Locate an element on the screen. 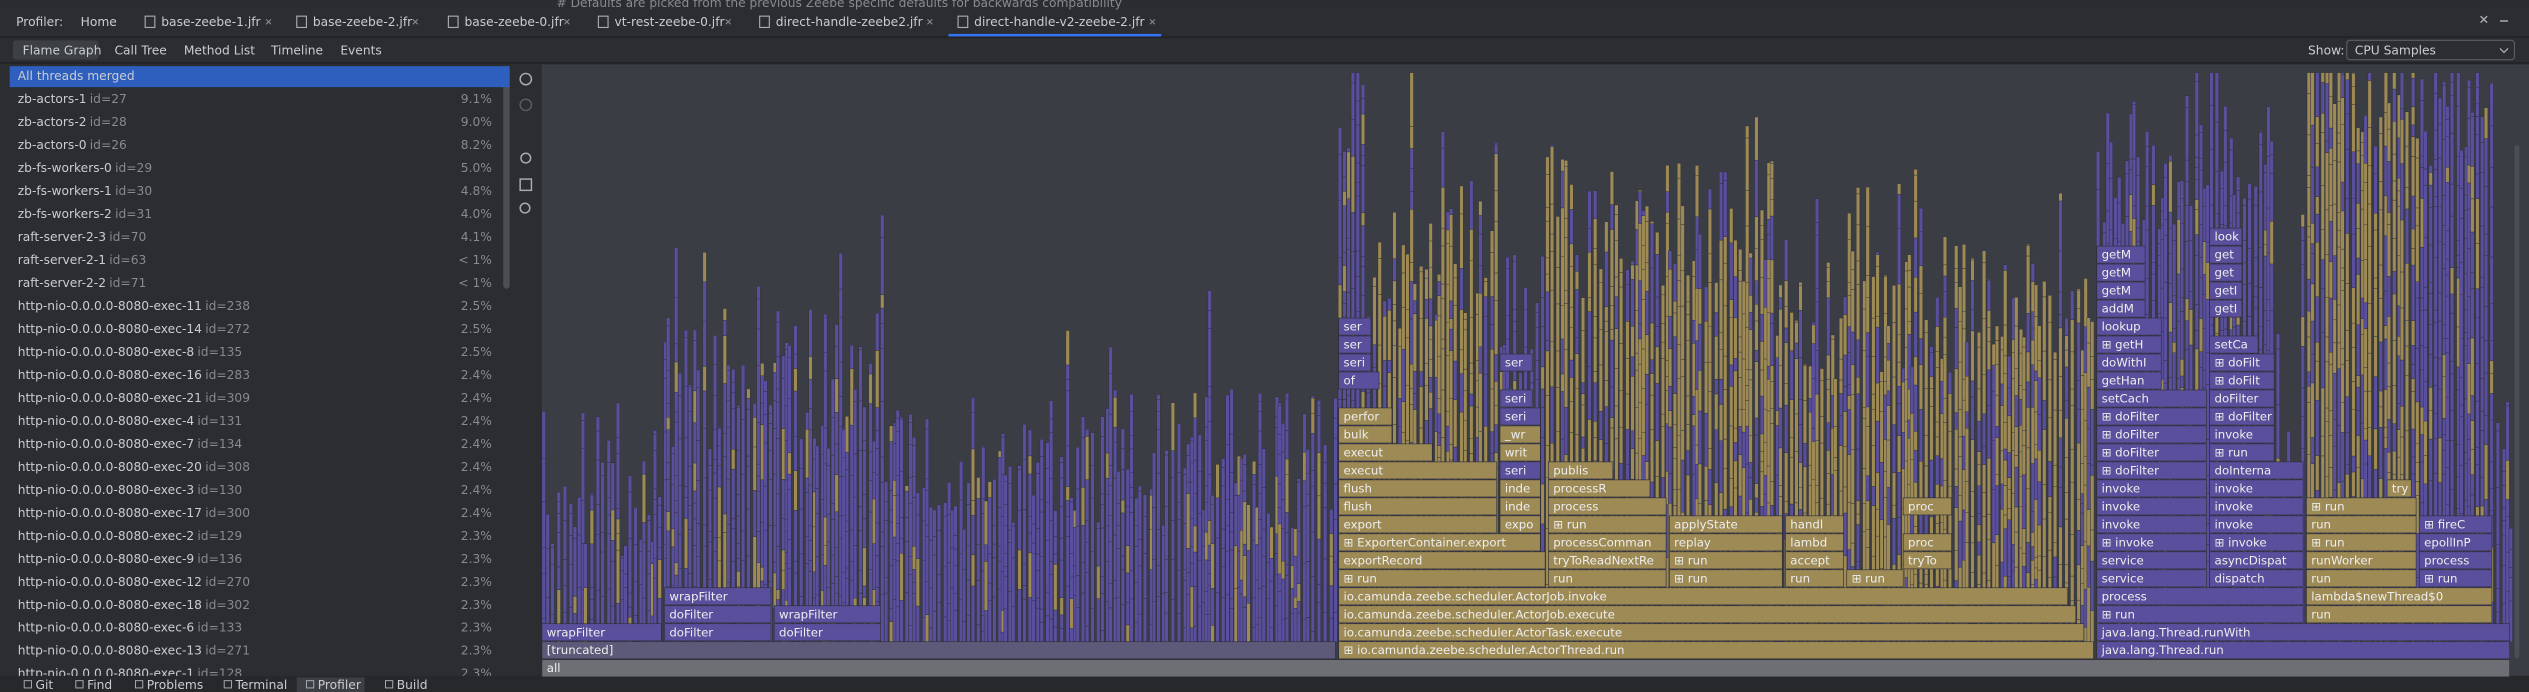  thread-name: http-nio-0.0.0.0-8080-exec-14 is located at coordinates (110, 329).